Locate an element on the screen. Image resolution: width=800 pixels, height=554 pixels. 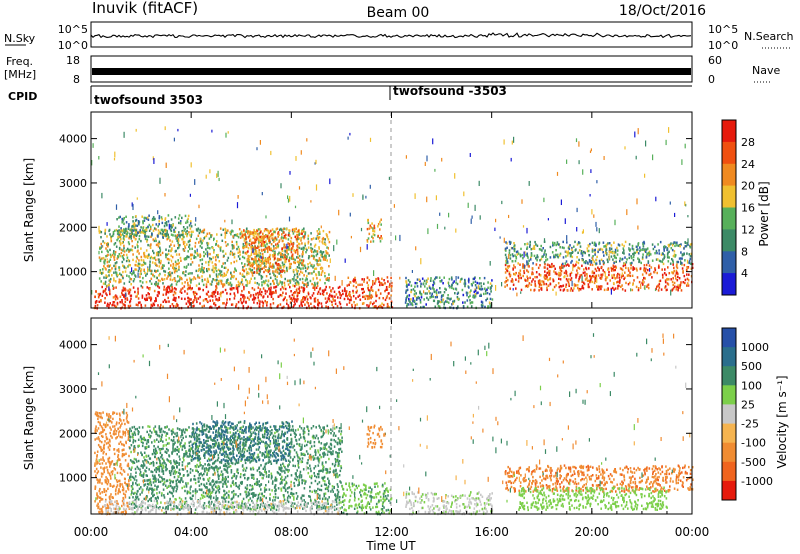
colorbar-tick-label: 28 is located at coordinates (748, 142).